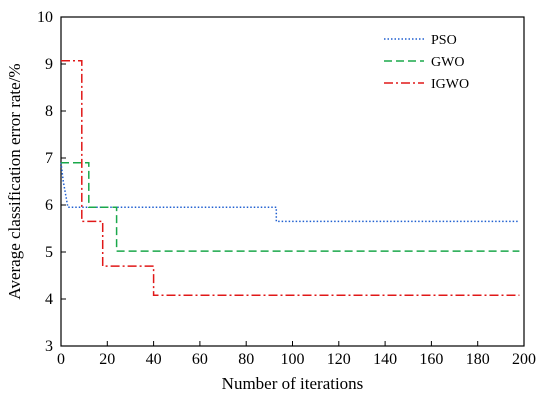 The width and height of the screenshot is (550, 403). What do you see at coordinates (200, 359) in the screenshot?
I see `x-tick-label: 60` at bounding box center [200, 359].